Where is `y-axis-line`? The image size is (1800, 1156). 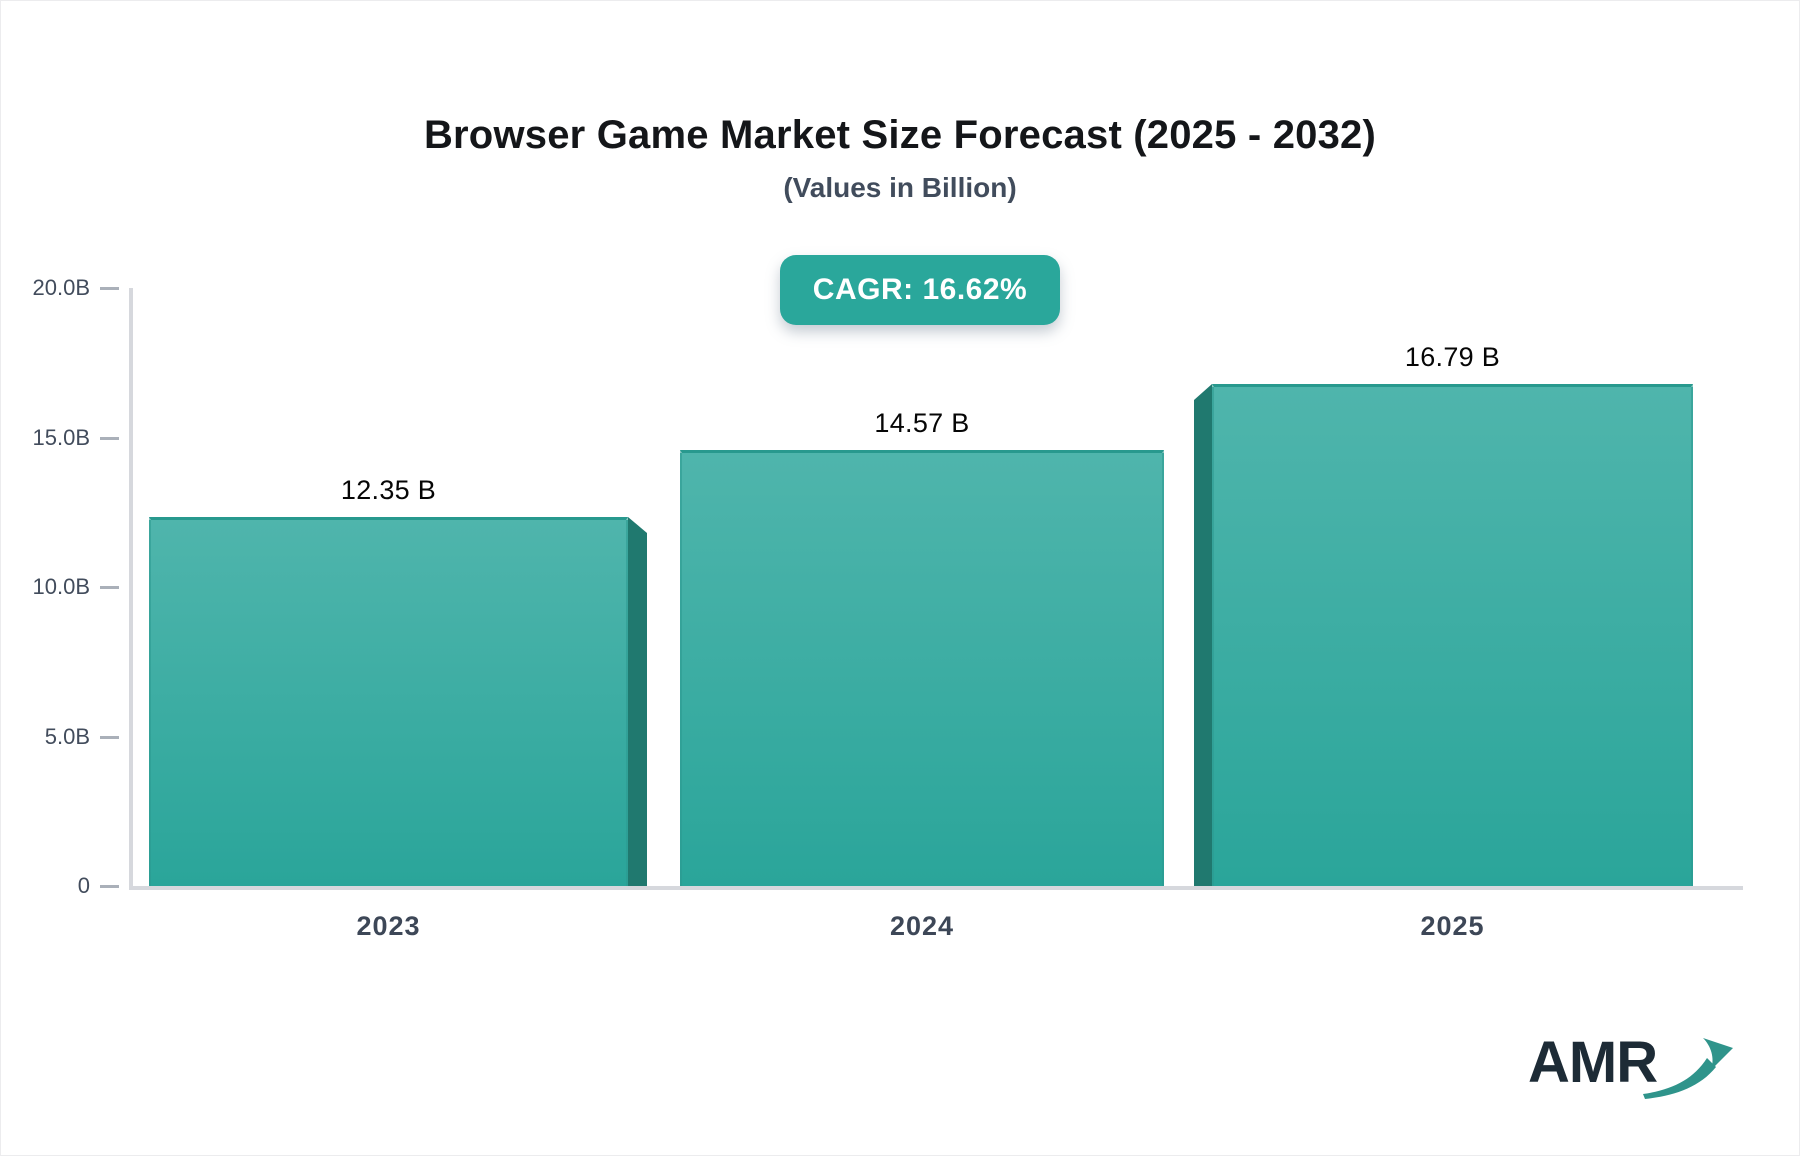 y-axis-line is located at coordinates (131, 589).